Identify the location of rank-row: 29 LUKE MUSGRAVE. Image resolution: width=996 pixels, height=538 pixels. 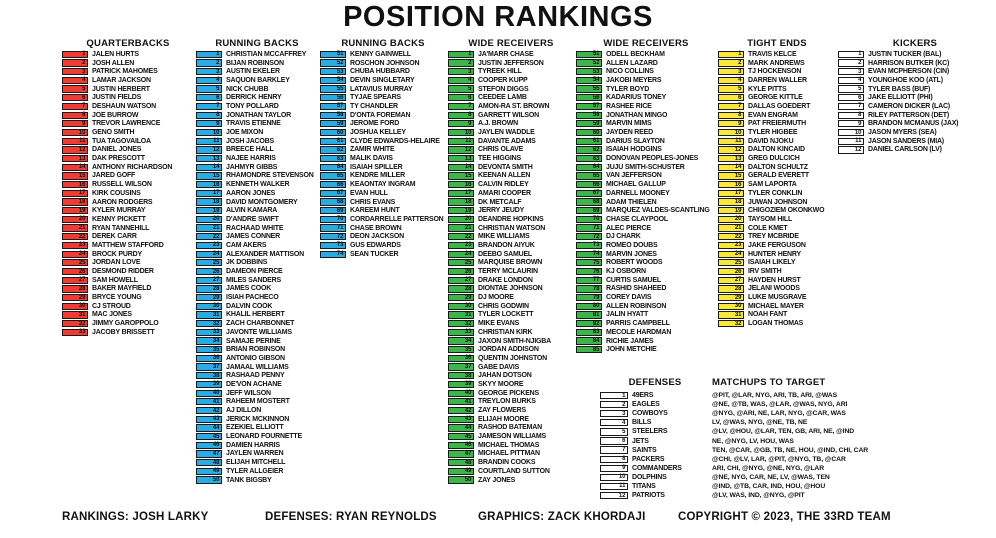
(777, 297).